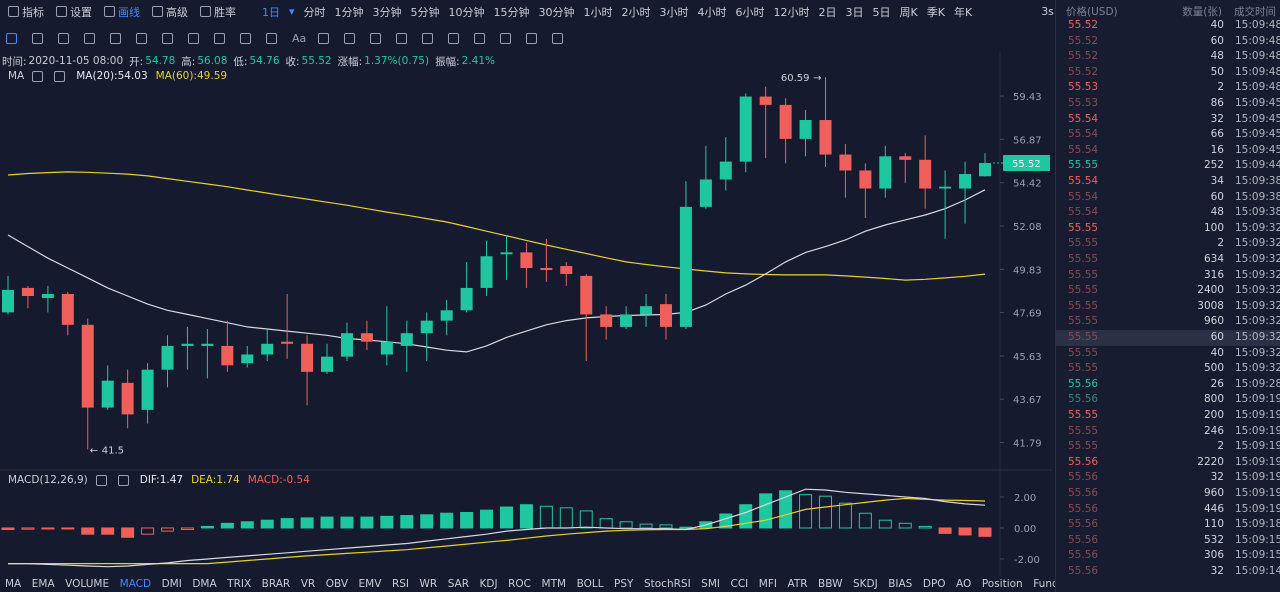  I want to click on interval: 季K, so click(935, 12).